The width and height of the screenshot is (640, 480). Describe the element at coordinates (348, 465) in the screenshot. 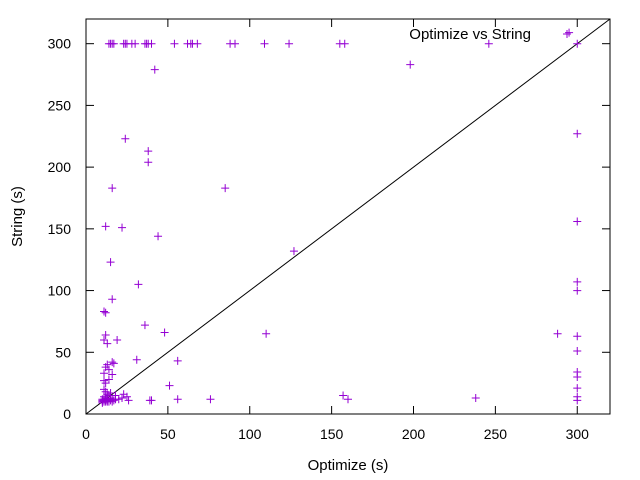

I see `x-axis-label: Optimize (s)` at that location.